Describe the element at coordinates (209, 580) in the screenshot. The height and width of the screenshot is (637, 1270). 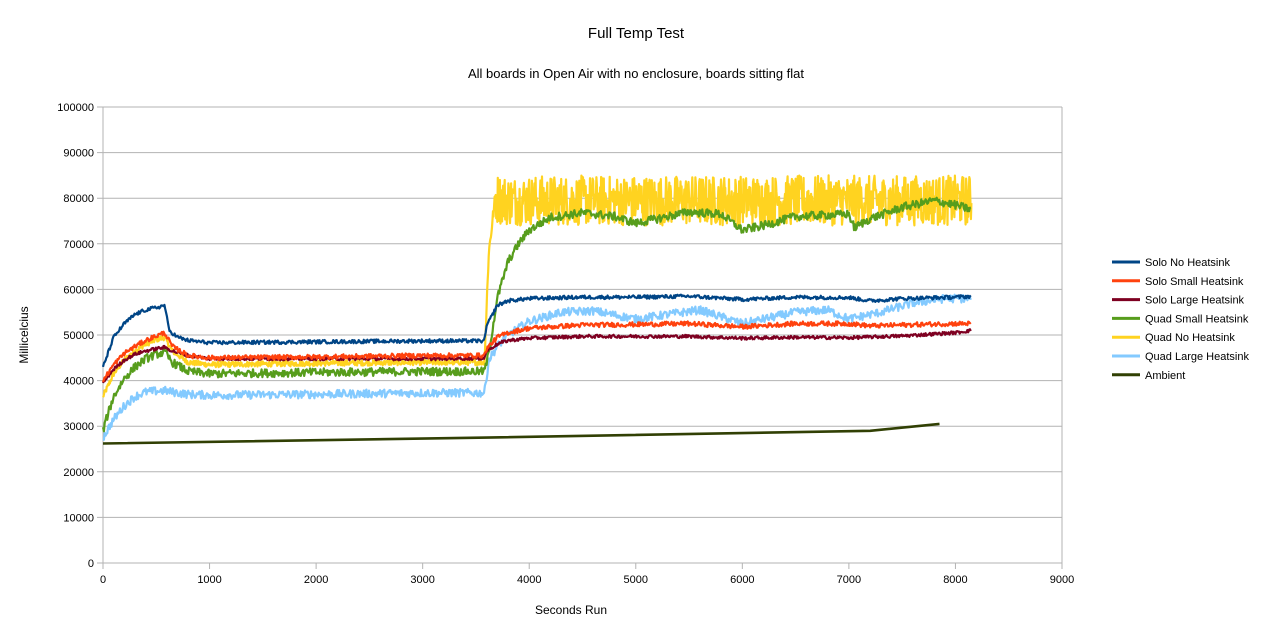
I see `x-tick-label: 1000` at that location.